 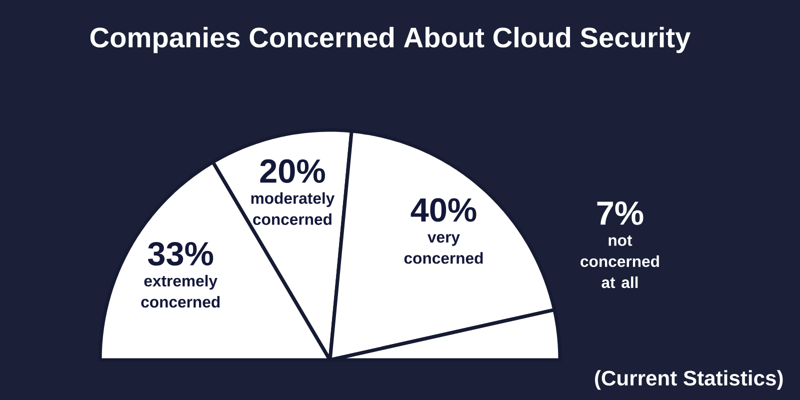 I want to click on data-label: 20%, so click(x=292, y=171).